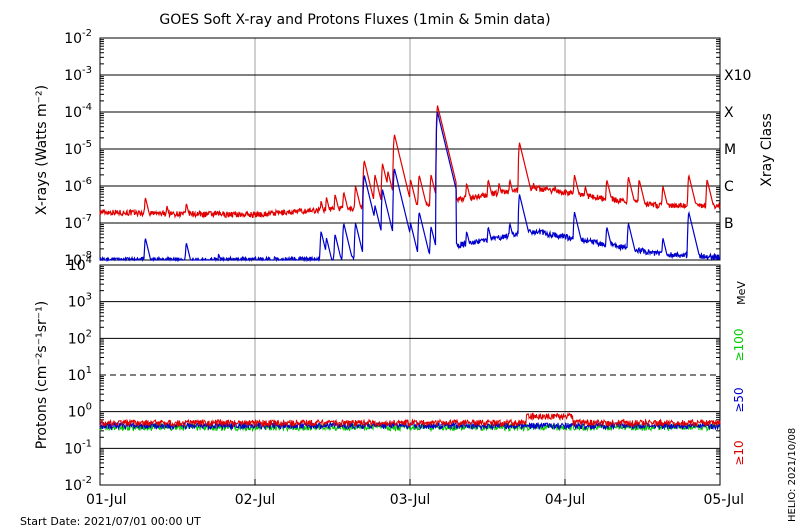 This screenshot has width=800, height=530. What do you see at coordinates (78, 111) in the screenshot?
I see `xray-tick-label: 10⁻⁴` at bounding box center [78, 111].